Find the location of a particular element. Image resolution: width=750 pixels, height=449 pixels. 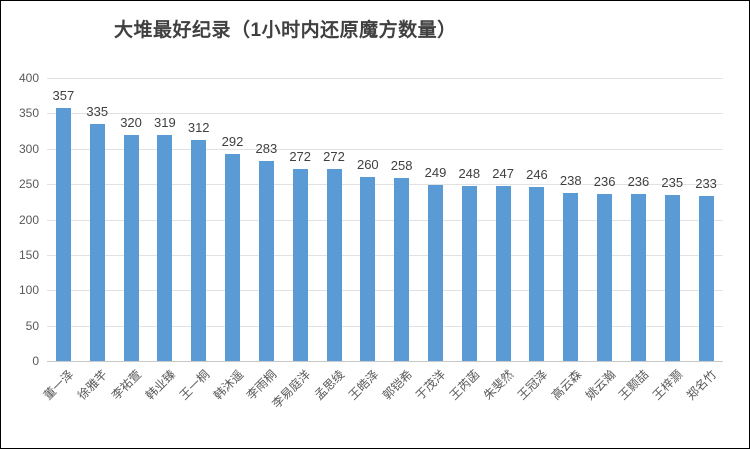

y-axis-tick-label: 0 is located at coordinates (35, 361).